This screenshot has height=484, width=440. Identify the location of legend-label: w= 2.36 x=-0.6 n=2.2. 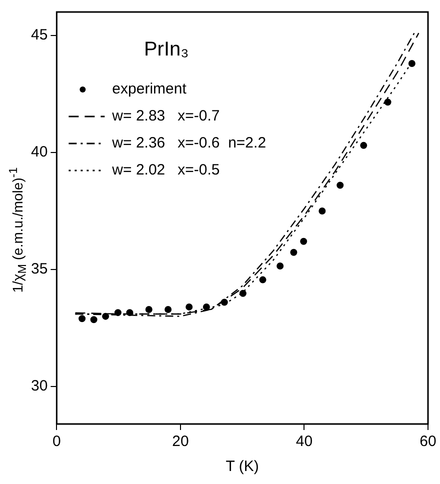
(188, 143).